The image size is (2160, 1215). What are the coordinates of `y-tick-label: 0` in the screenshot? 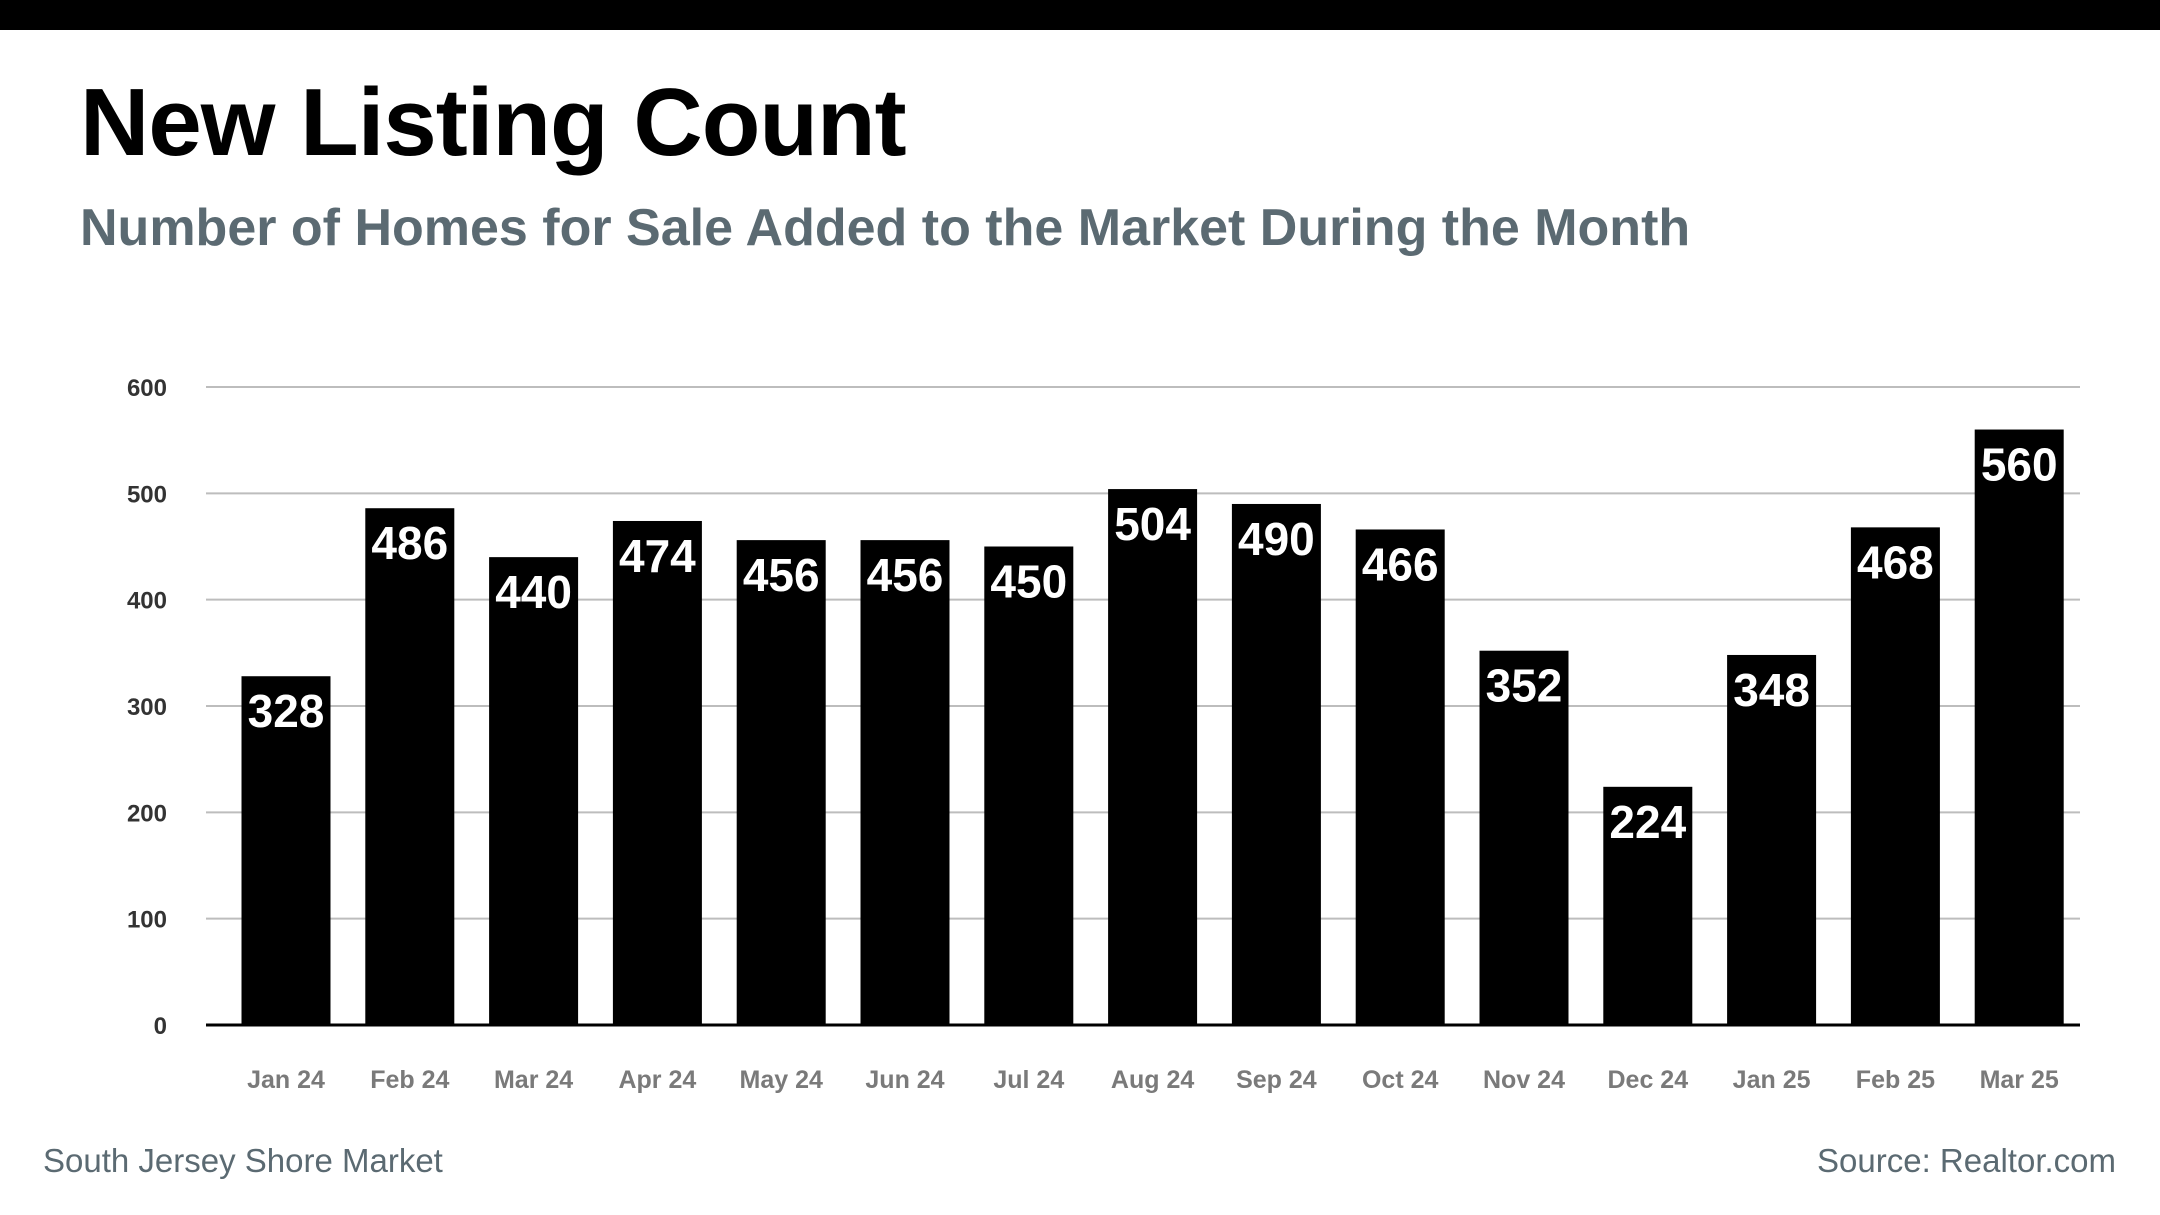 It's located at (160, 1026).